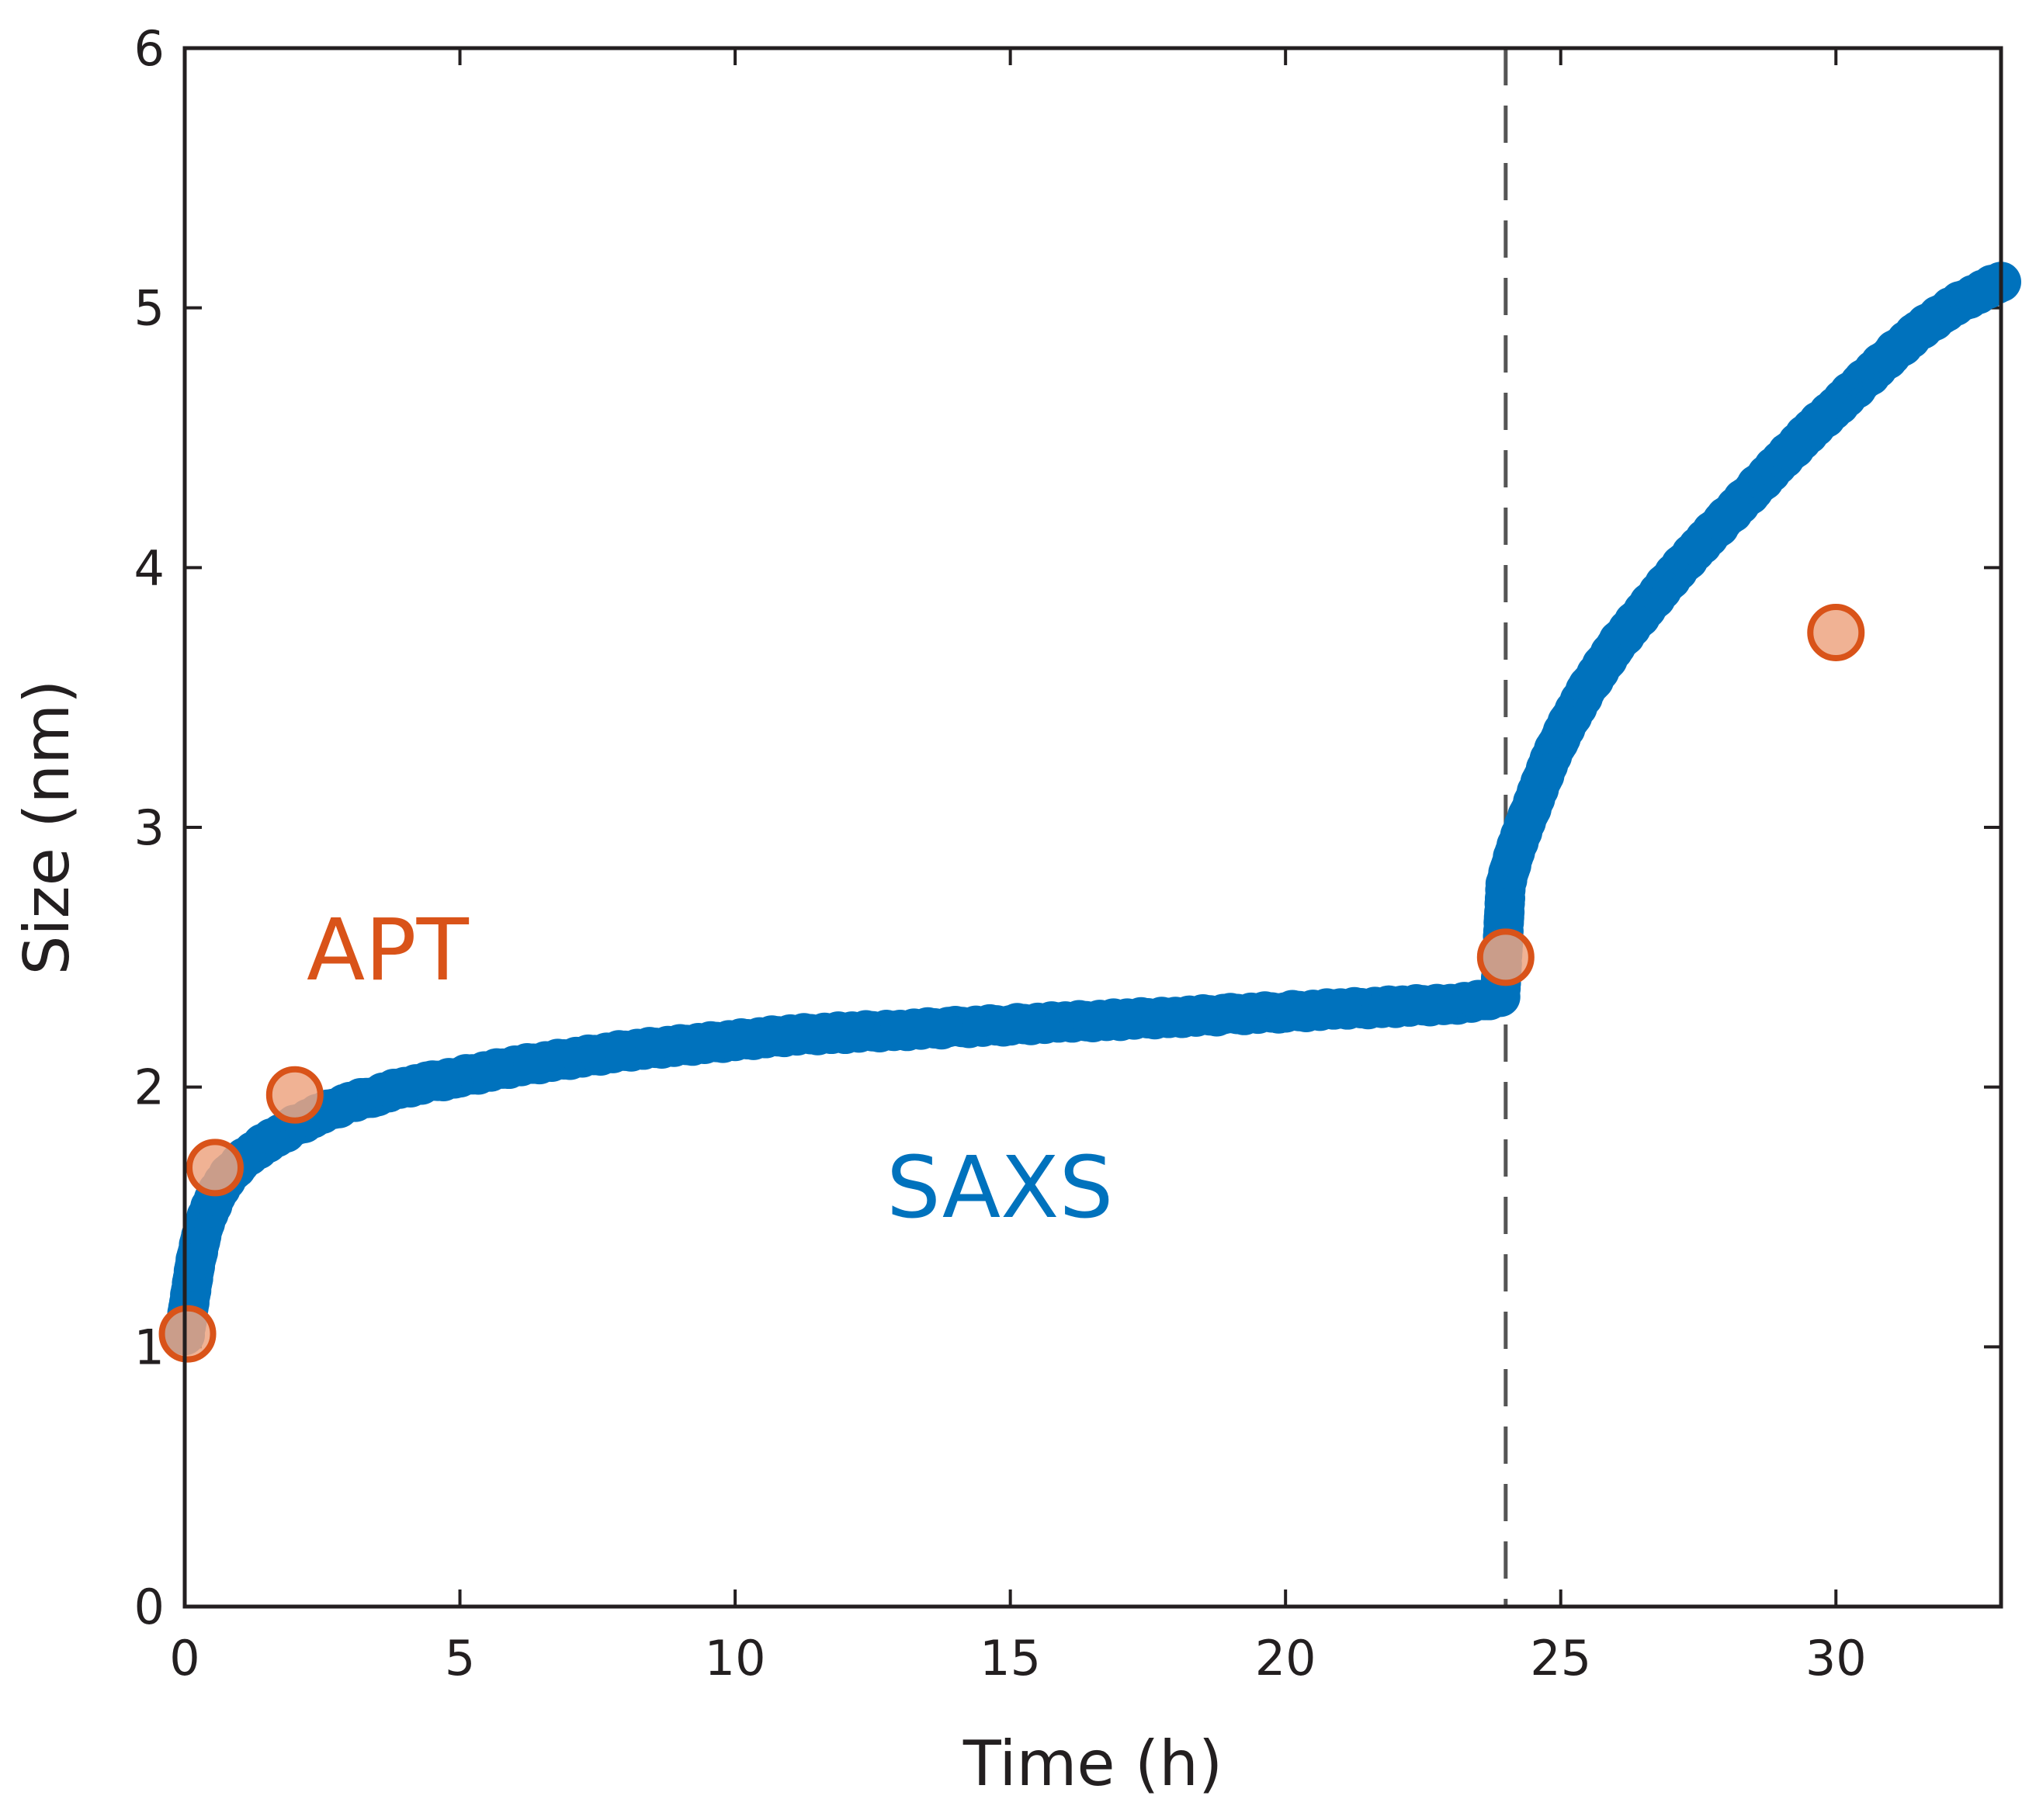  What do you see at coordinates (1836, 1659) in the screenshot?
I see `x-tick-label: 30` at bounding box center [1836, 1659].